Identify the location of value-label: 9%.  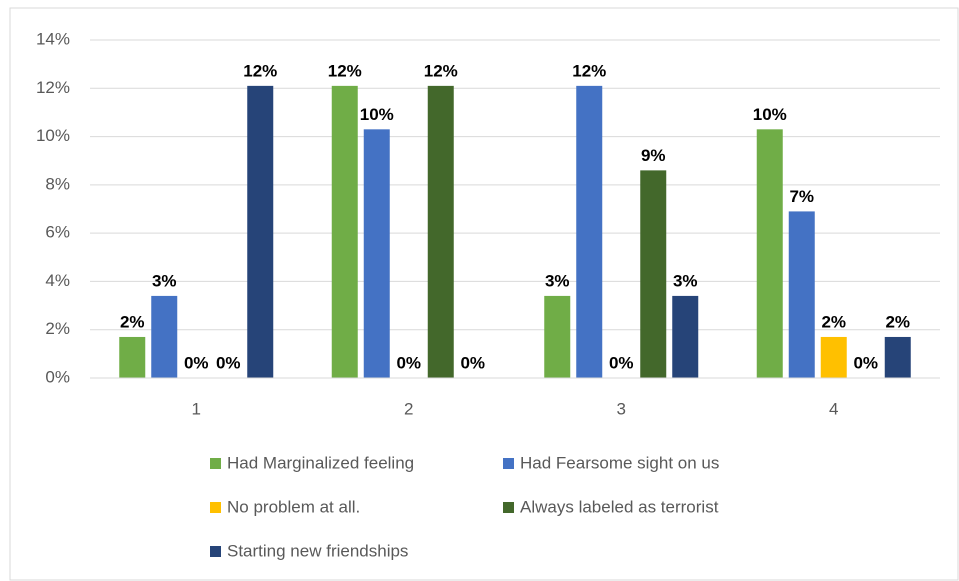
(653, 155).